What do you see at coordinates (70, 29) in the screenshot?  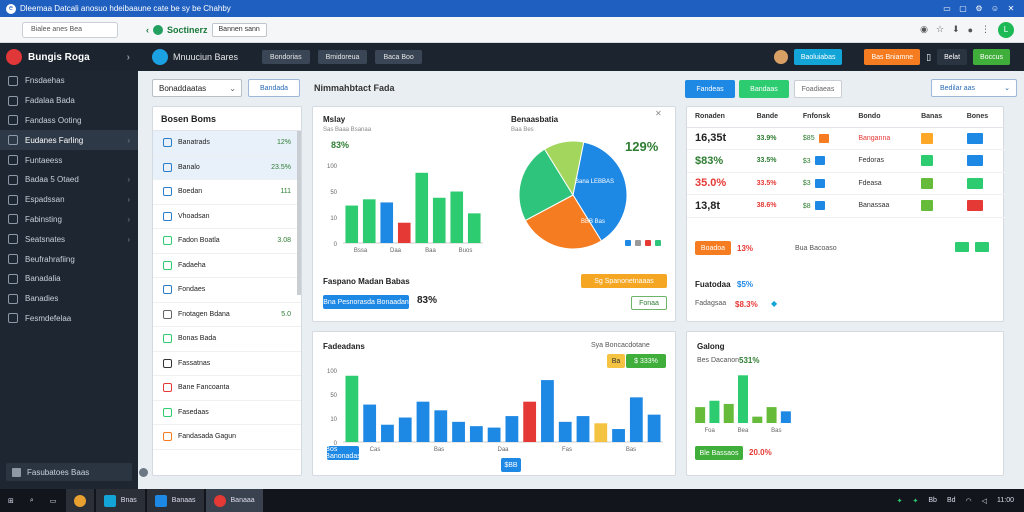 I see `url-field: Bialee anes Bea` at bounding box center [70, 29].